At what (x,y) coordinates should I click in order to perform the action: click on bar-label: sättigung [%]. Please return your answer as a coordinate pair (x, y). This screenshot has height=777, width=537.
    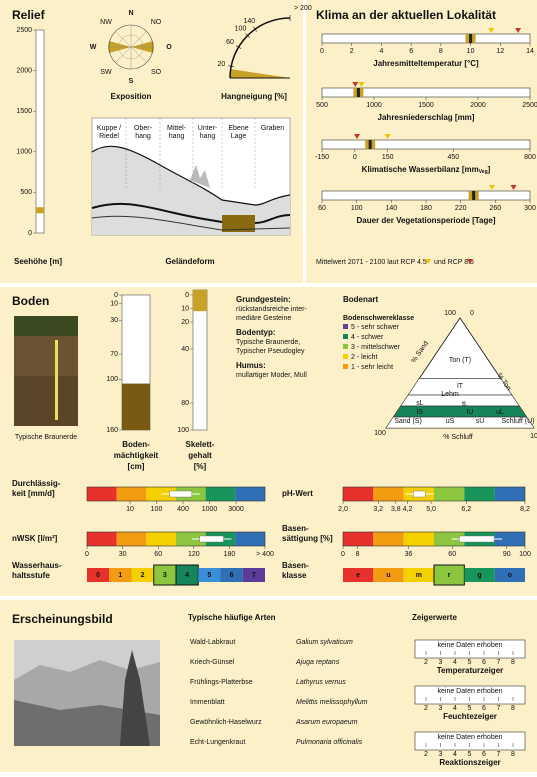
    Looking at the image, I should click on (307, 538).